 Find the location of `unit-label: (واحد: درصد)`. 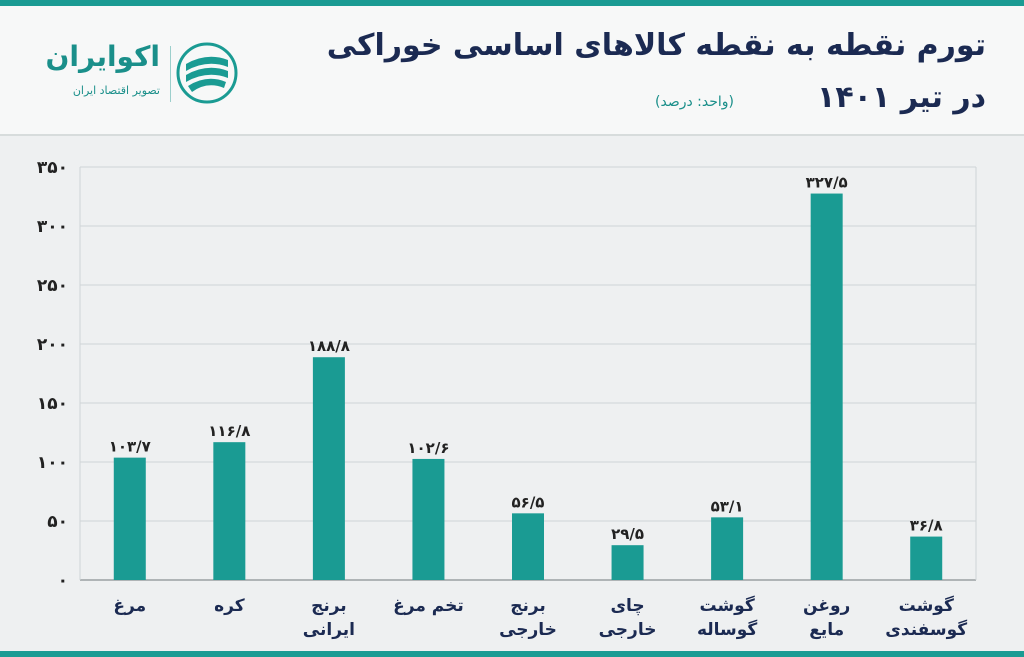

unit-label: (واحد: درصد) is located at coordinates (694, 102).